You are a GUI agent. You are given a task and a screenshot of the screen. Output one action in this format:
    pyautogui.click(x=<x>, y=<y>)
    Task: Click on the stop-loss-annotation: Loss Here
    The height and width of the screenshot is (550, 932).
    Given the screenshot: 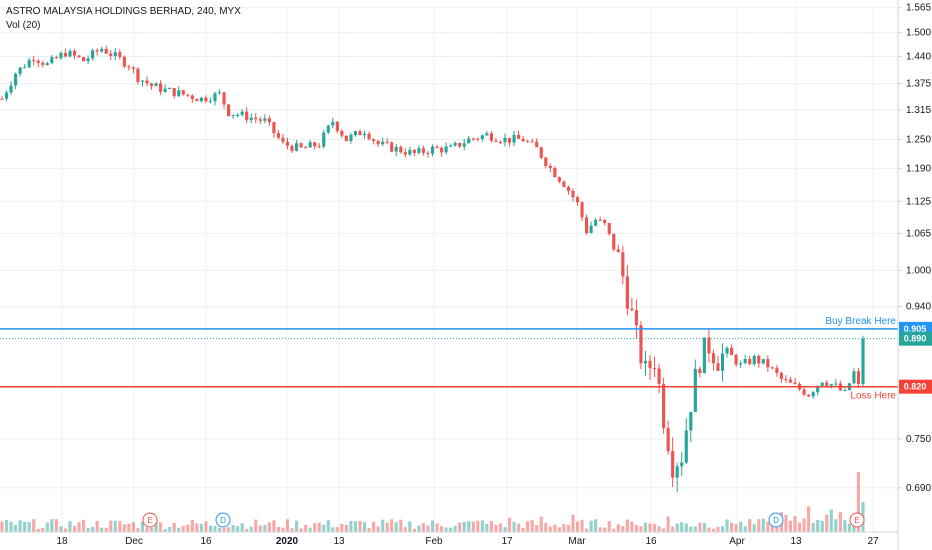 What is the action you would take?
    pyautogui.click(x=873, y=396)
    